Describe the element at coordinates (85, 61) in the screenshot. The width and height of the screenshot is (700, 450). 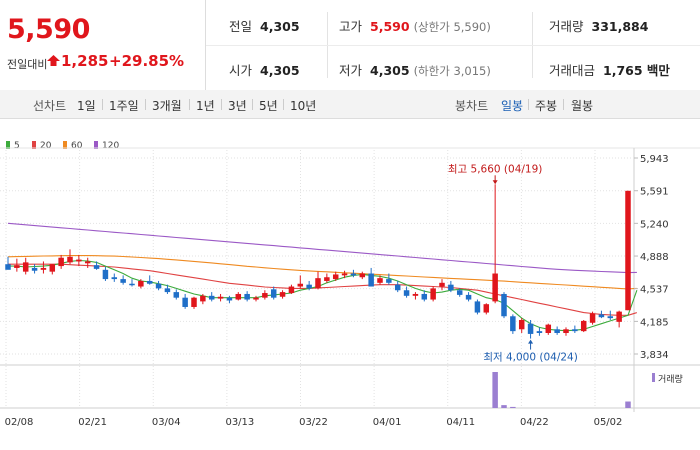
I see `change-value: 1,285` at that location.